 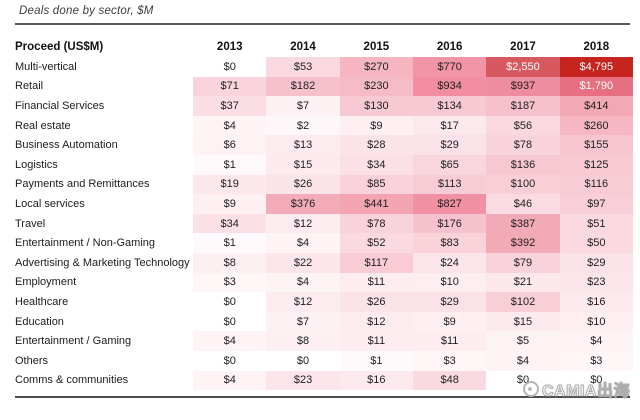 I want to click on value-cell: $8, so click(x=303, y=341).